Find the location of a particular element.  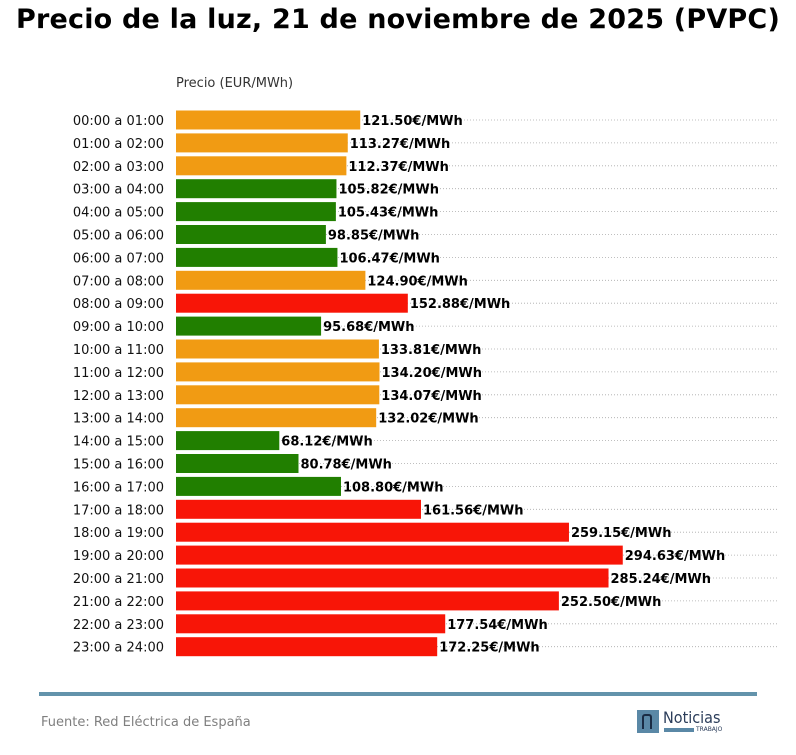

data-label: 172.25€/MWh is located at coordinates (489, 648).